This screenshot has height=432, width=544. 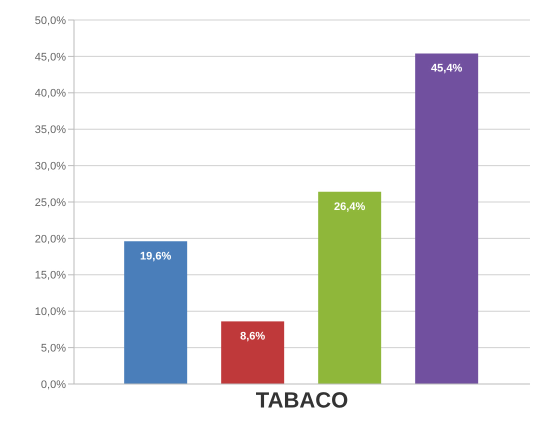 I want to click on y-tick-label: 0,0%, so click(x=53, y=384).